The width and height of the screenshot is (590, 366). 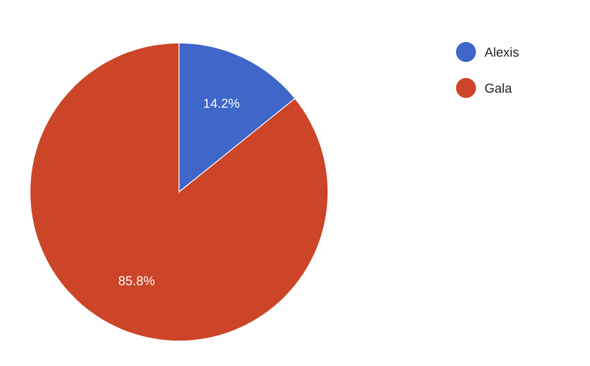 I want to click on data-label: 85.8%, so click(x=136, y=281).